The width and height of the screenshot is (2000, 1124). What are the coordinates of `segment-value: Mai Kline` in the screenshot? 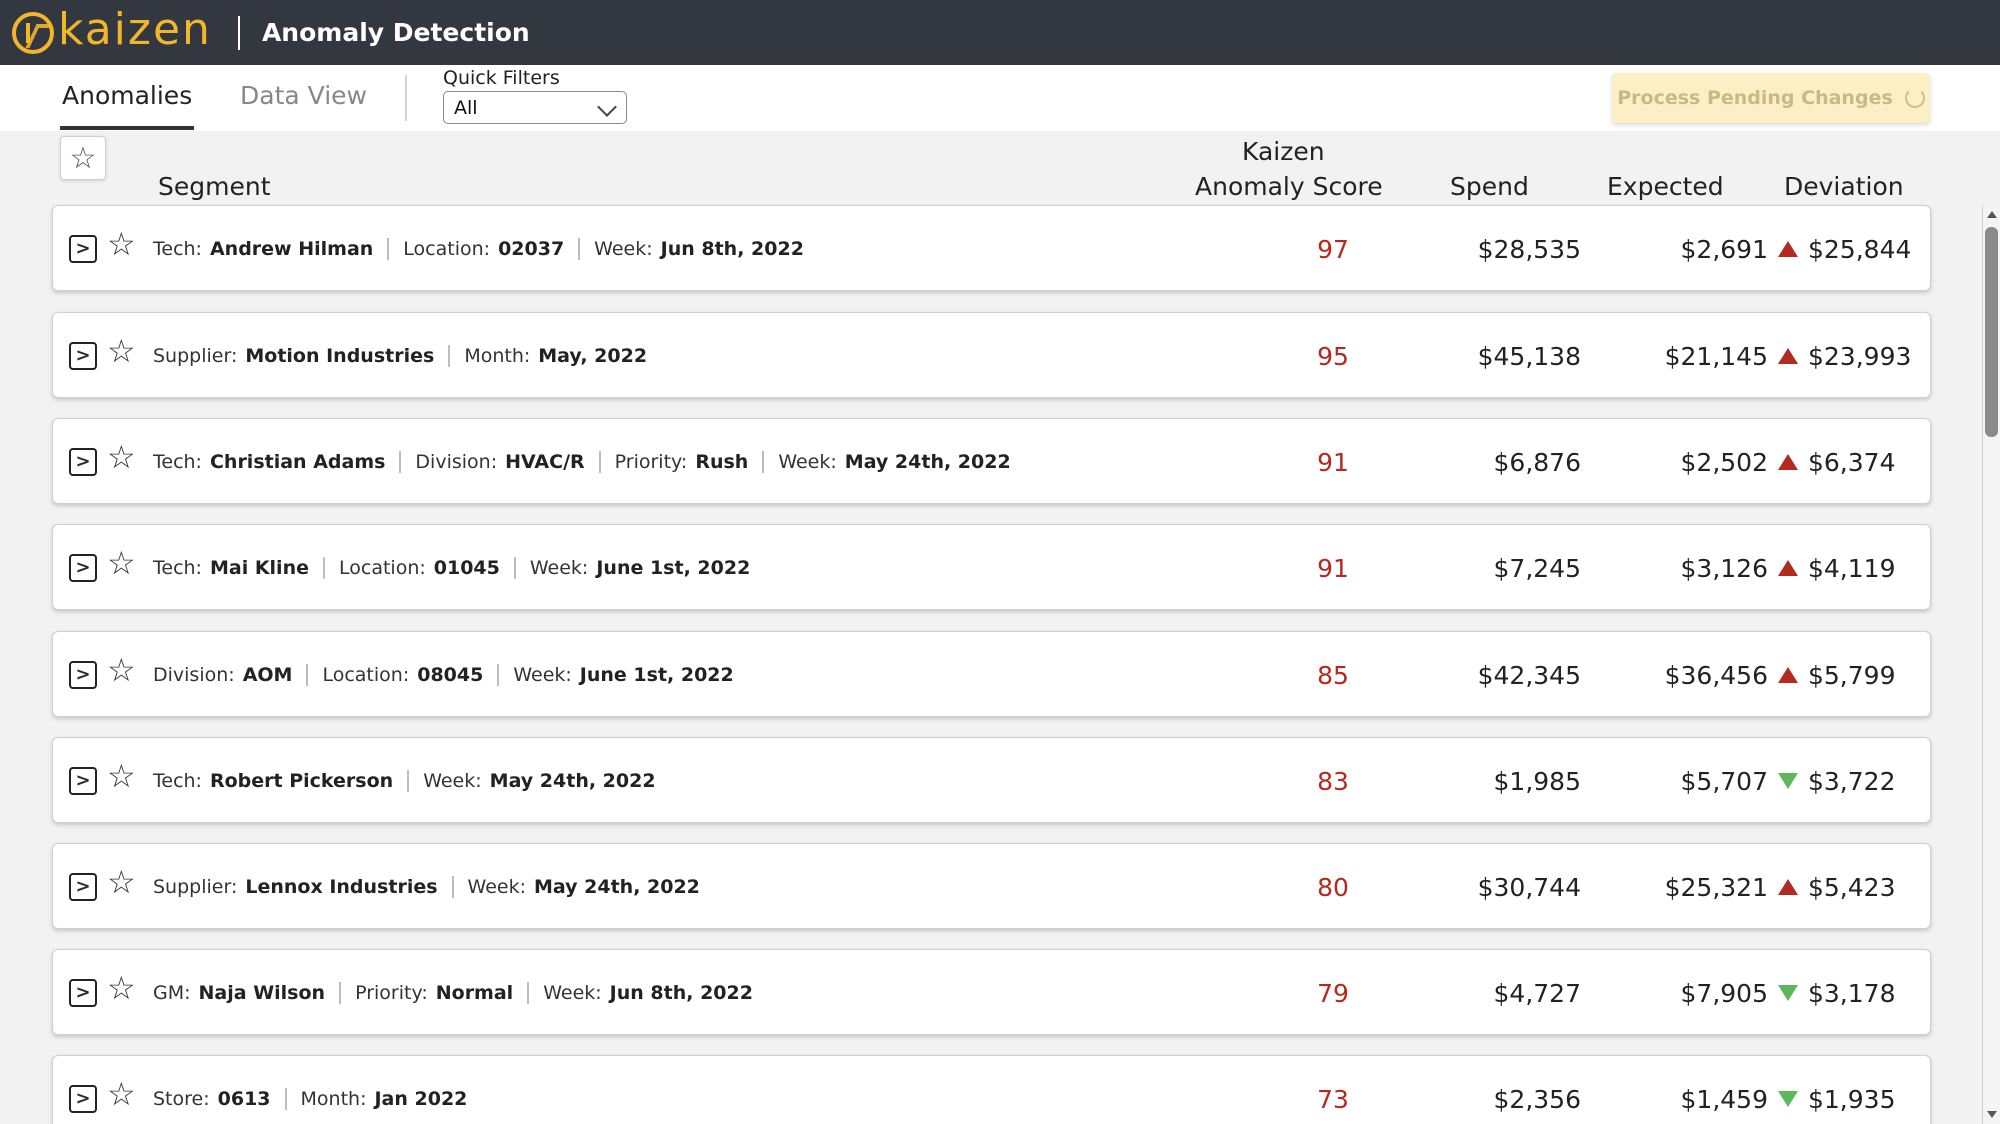 It's located at (259, 568).